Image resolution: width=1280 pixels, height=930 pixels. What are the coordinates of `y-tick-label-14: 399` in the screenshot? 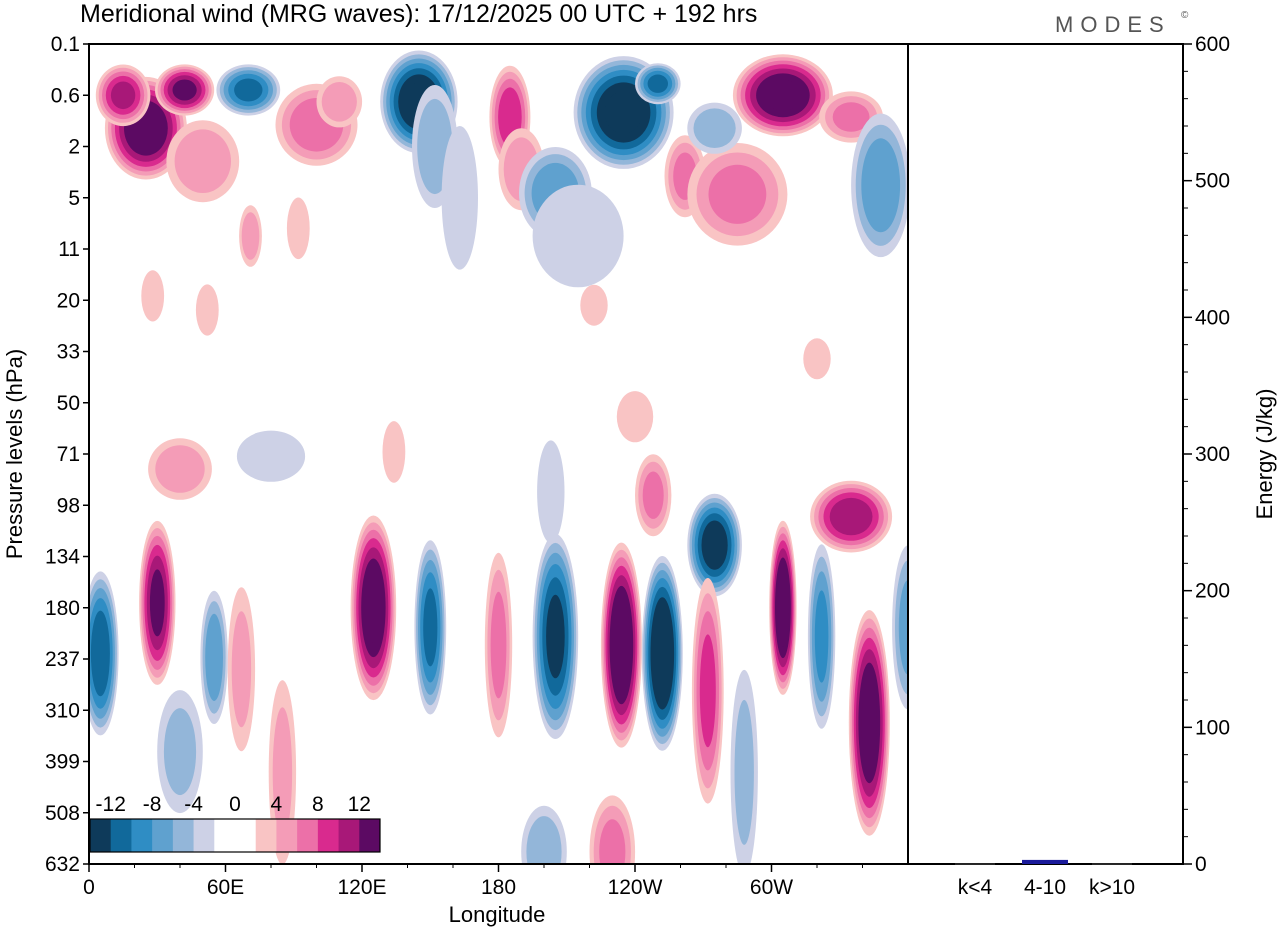 It's located at (62, 762).